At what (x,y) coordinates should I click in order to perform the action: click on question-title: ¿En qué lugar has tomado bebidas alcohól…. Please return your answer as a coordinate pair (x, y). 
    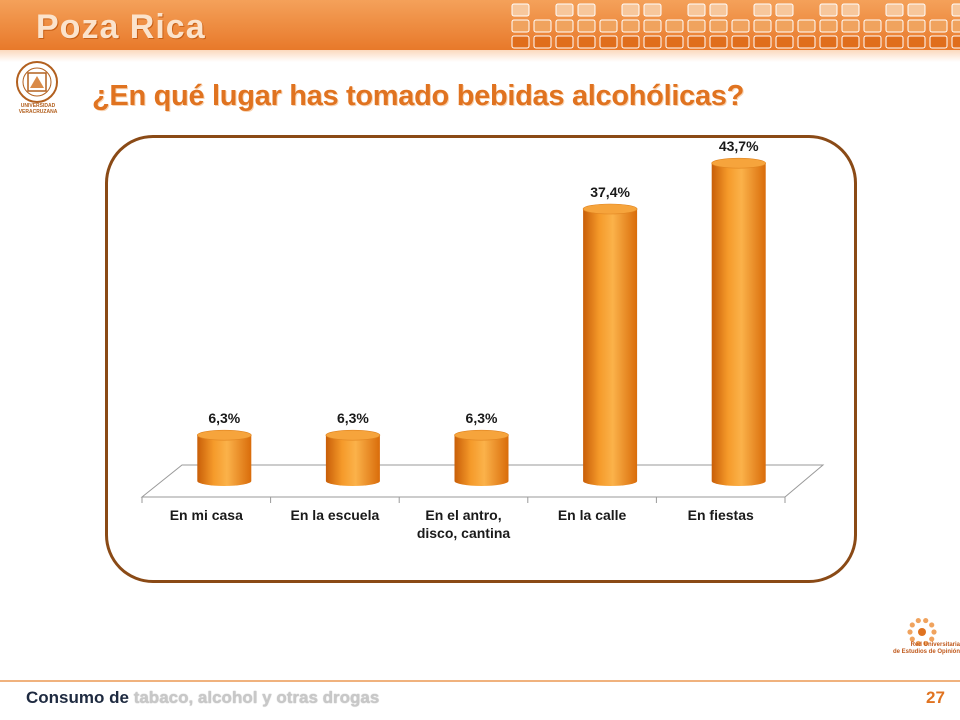
    Looking at the image, I should click on (418, 96).